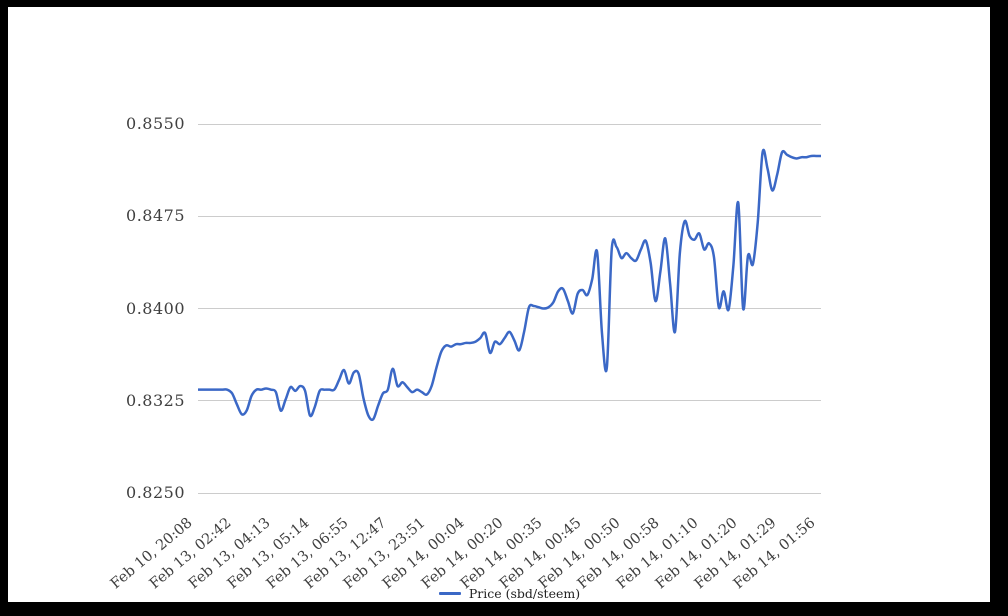  What do you see at coordinates (155, 492) in the screenshot?
I see `y-tick-label: 0.8250` at bounding box center [155, 492].